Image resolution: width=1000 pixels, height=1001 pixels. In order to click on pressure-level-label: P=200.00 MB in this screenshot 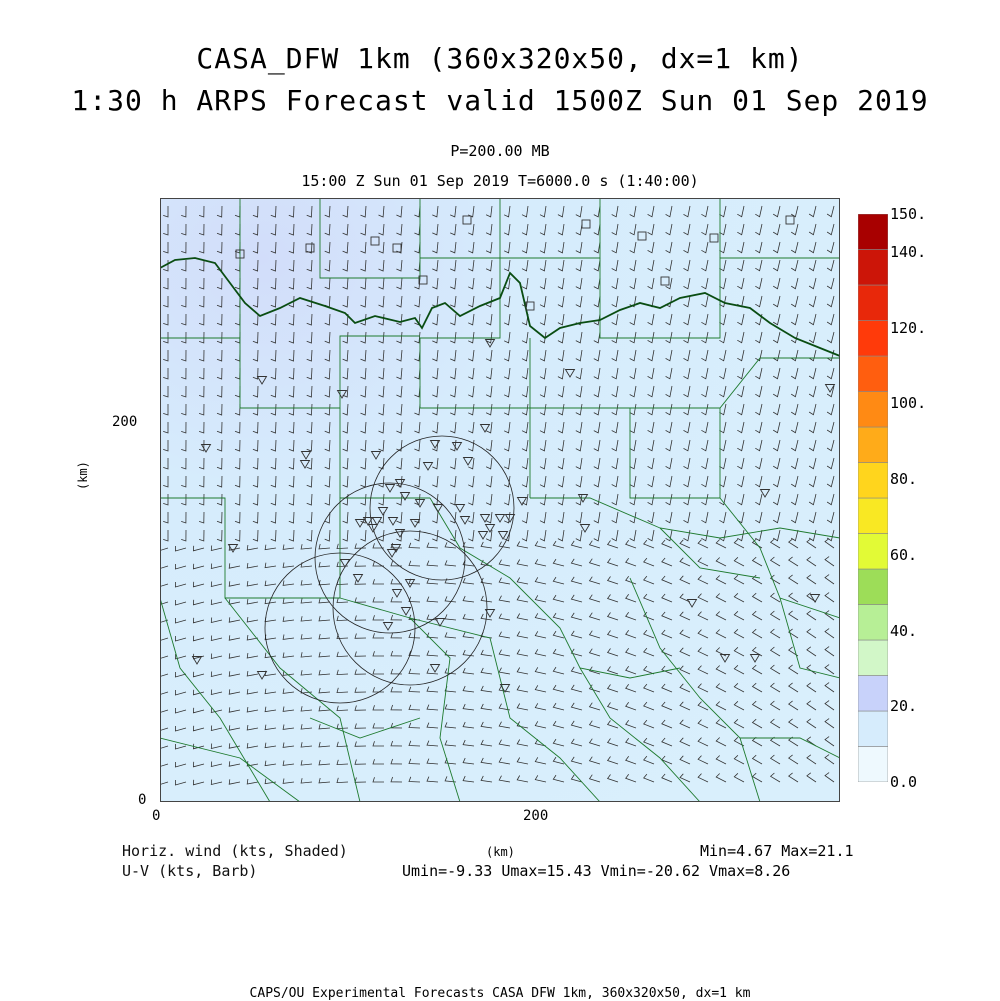, I will do `click(500, 151)`.